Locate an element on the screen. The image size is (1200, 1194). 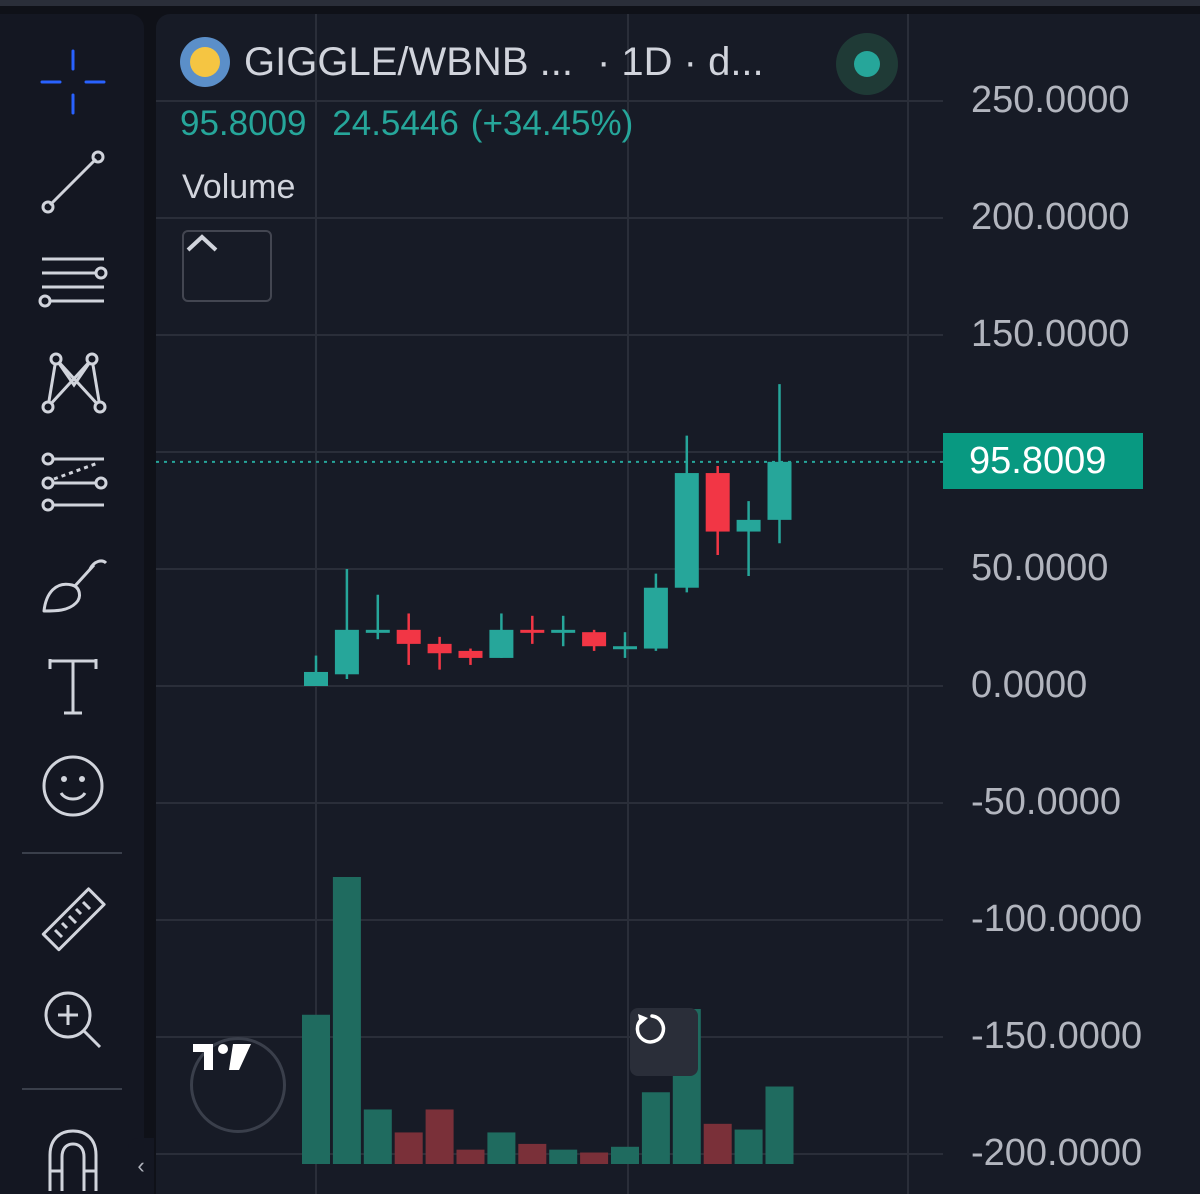
reset-chart-button is located at coordinates (664, 1042).